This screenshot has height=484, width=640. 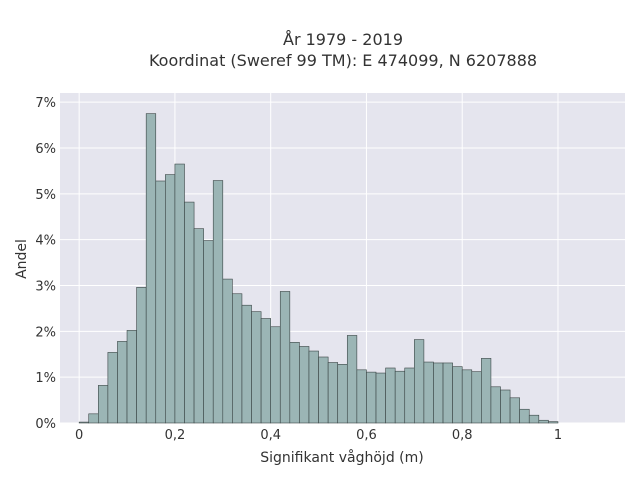 I want to click on y-tick-label: 0%, so click(x=45, y=424).